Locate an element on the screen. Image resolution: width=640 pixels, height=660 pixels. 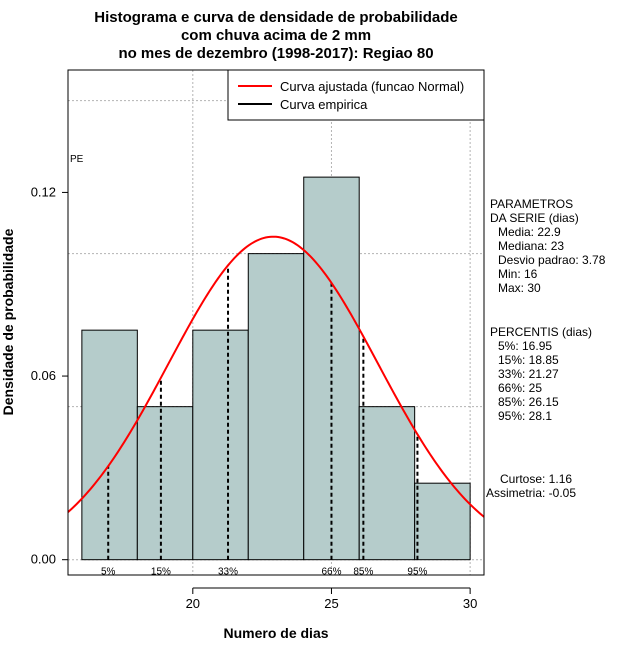
title-line-2: com chuva acima de 2 mm is located at coordinates (276, 35).